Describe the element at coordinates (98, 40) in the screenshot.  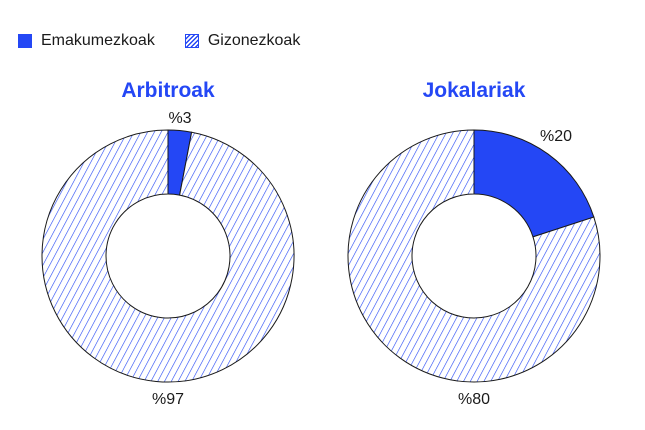
I see `legend-label-women: Emakumezkoak` at that location.